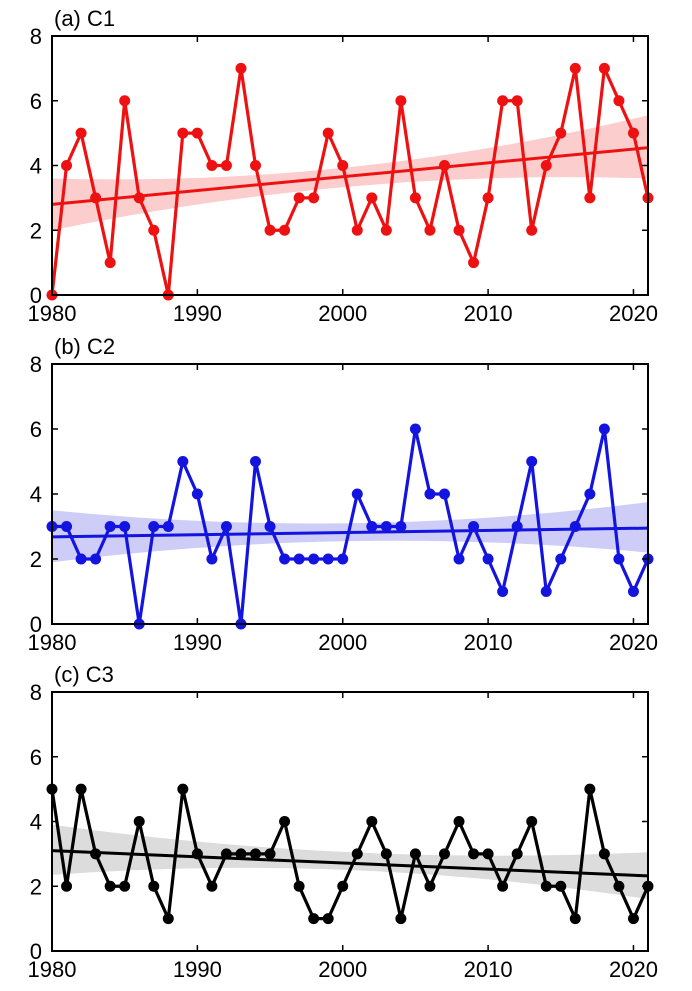  Describe the element at coordinates (350, 863) in the screenshot. I see `trend-line` at that location.